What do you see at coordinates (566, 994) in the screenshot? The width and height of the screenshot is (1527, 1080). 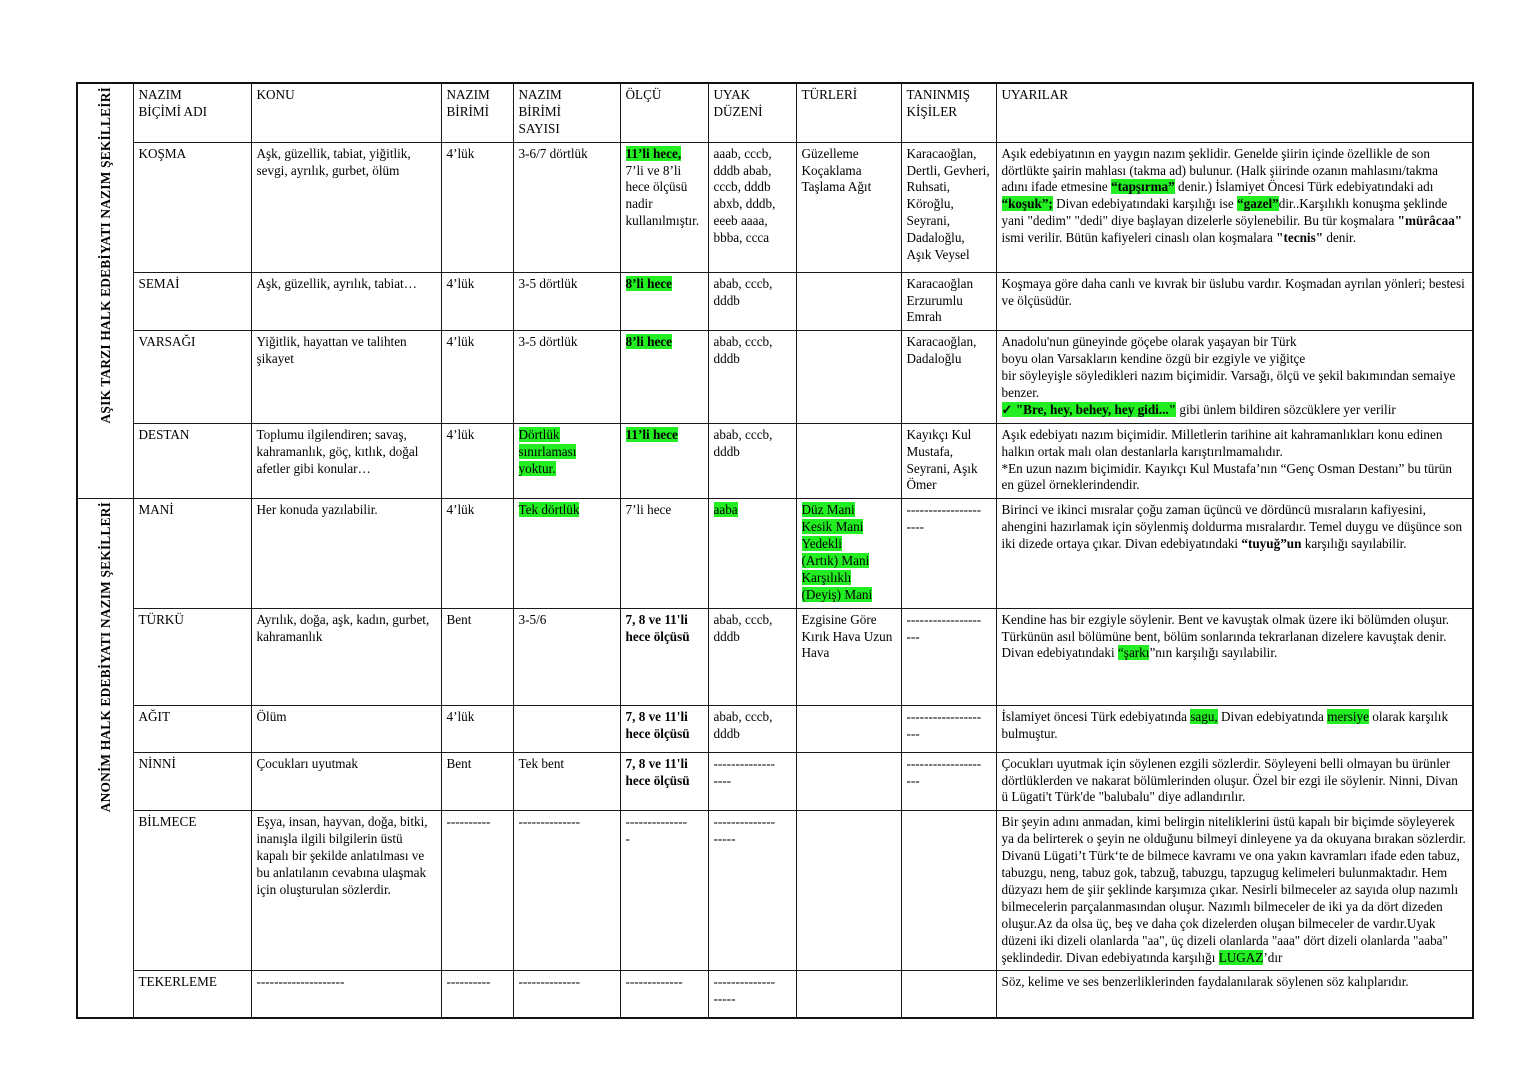 I see `row-nazim-birimi-sayisi-9: --------------` at bounding box center [566, 994].